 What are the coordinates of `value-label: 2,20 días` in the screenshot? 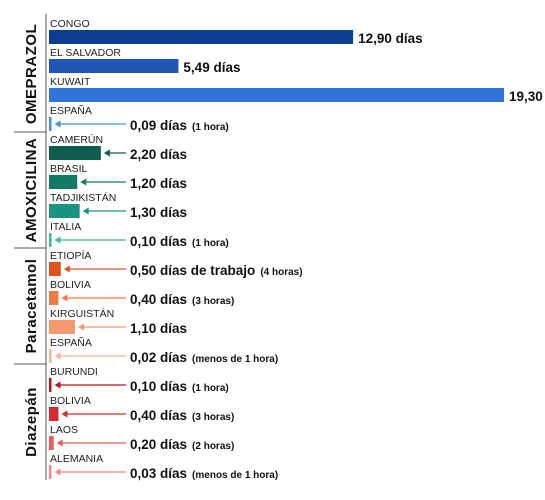 It's located at (158, 154).